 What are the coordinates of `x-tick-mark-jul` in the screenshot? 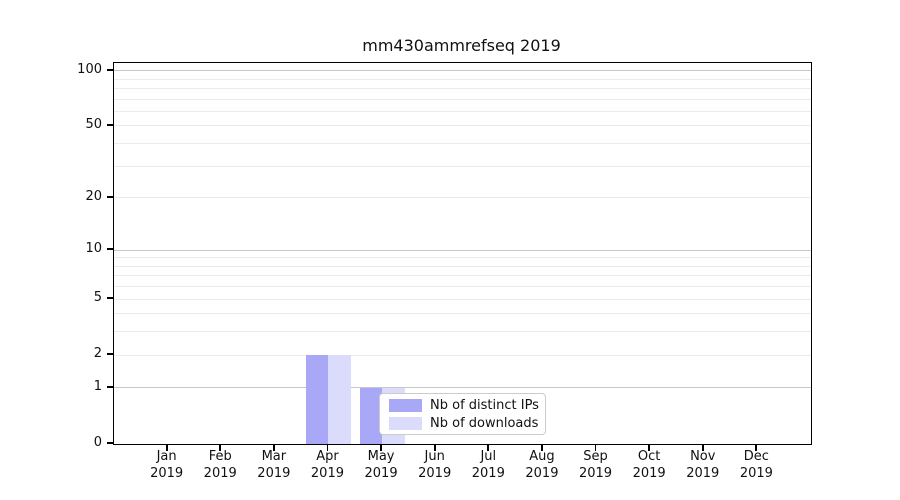 It's located at (488, 448).